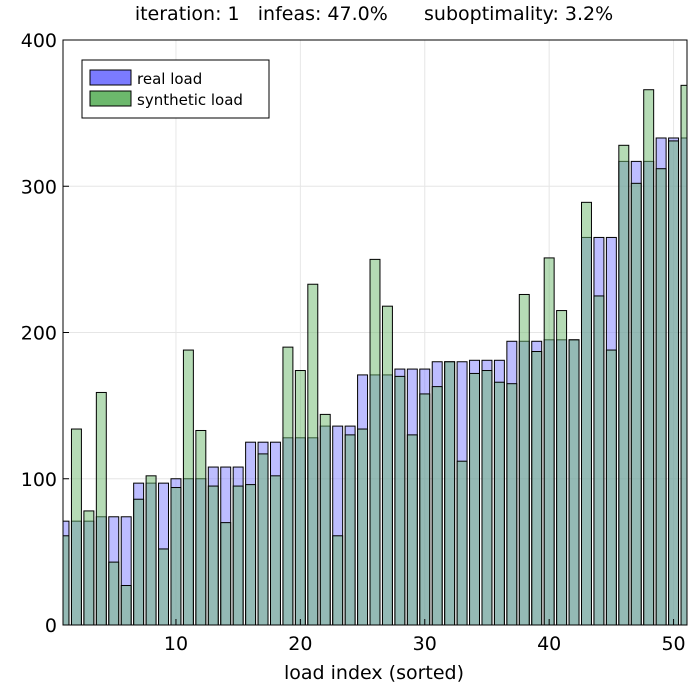  What do you see at coordinates (169, 79) in the screenshot?
I see `legend-label-real-load: real load` at bounding box center [169, 79].